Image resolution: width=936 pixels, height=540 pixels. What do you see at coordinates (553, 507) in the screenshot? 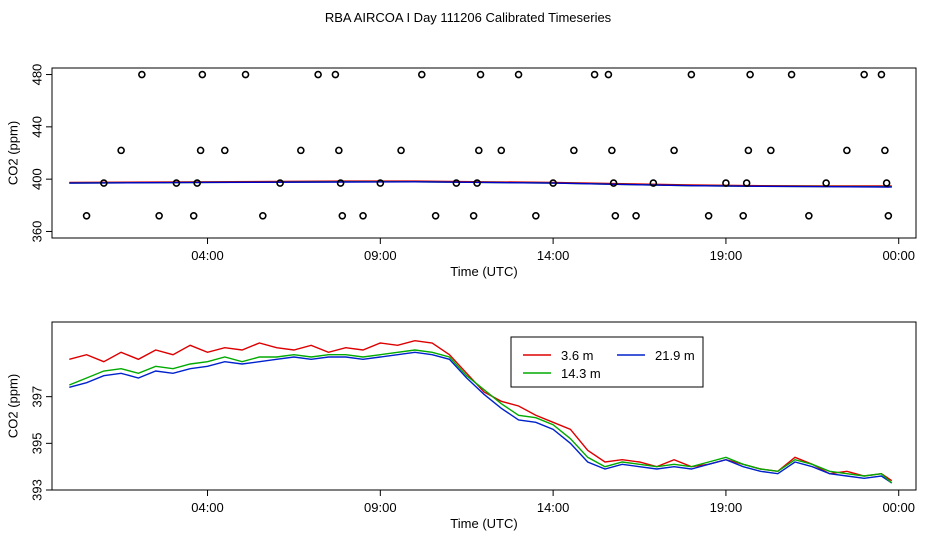
I see `panel2-x-tick-label: 14:00` at bounding box center [553, 507].